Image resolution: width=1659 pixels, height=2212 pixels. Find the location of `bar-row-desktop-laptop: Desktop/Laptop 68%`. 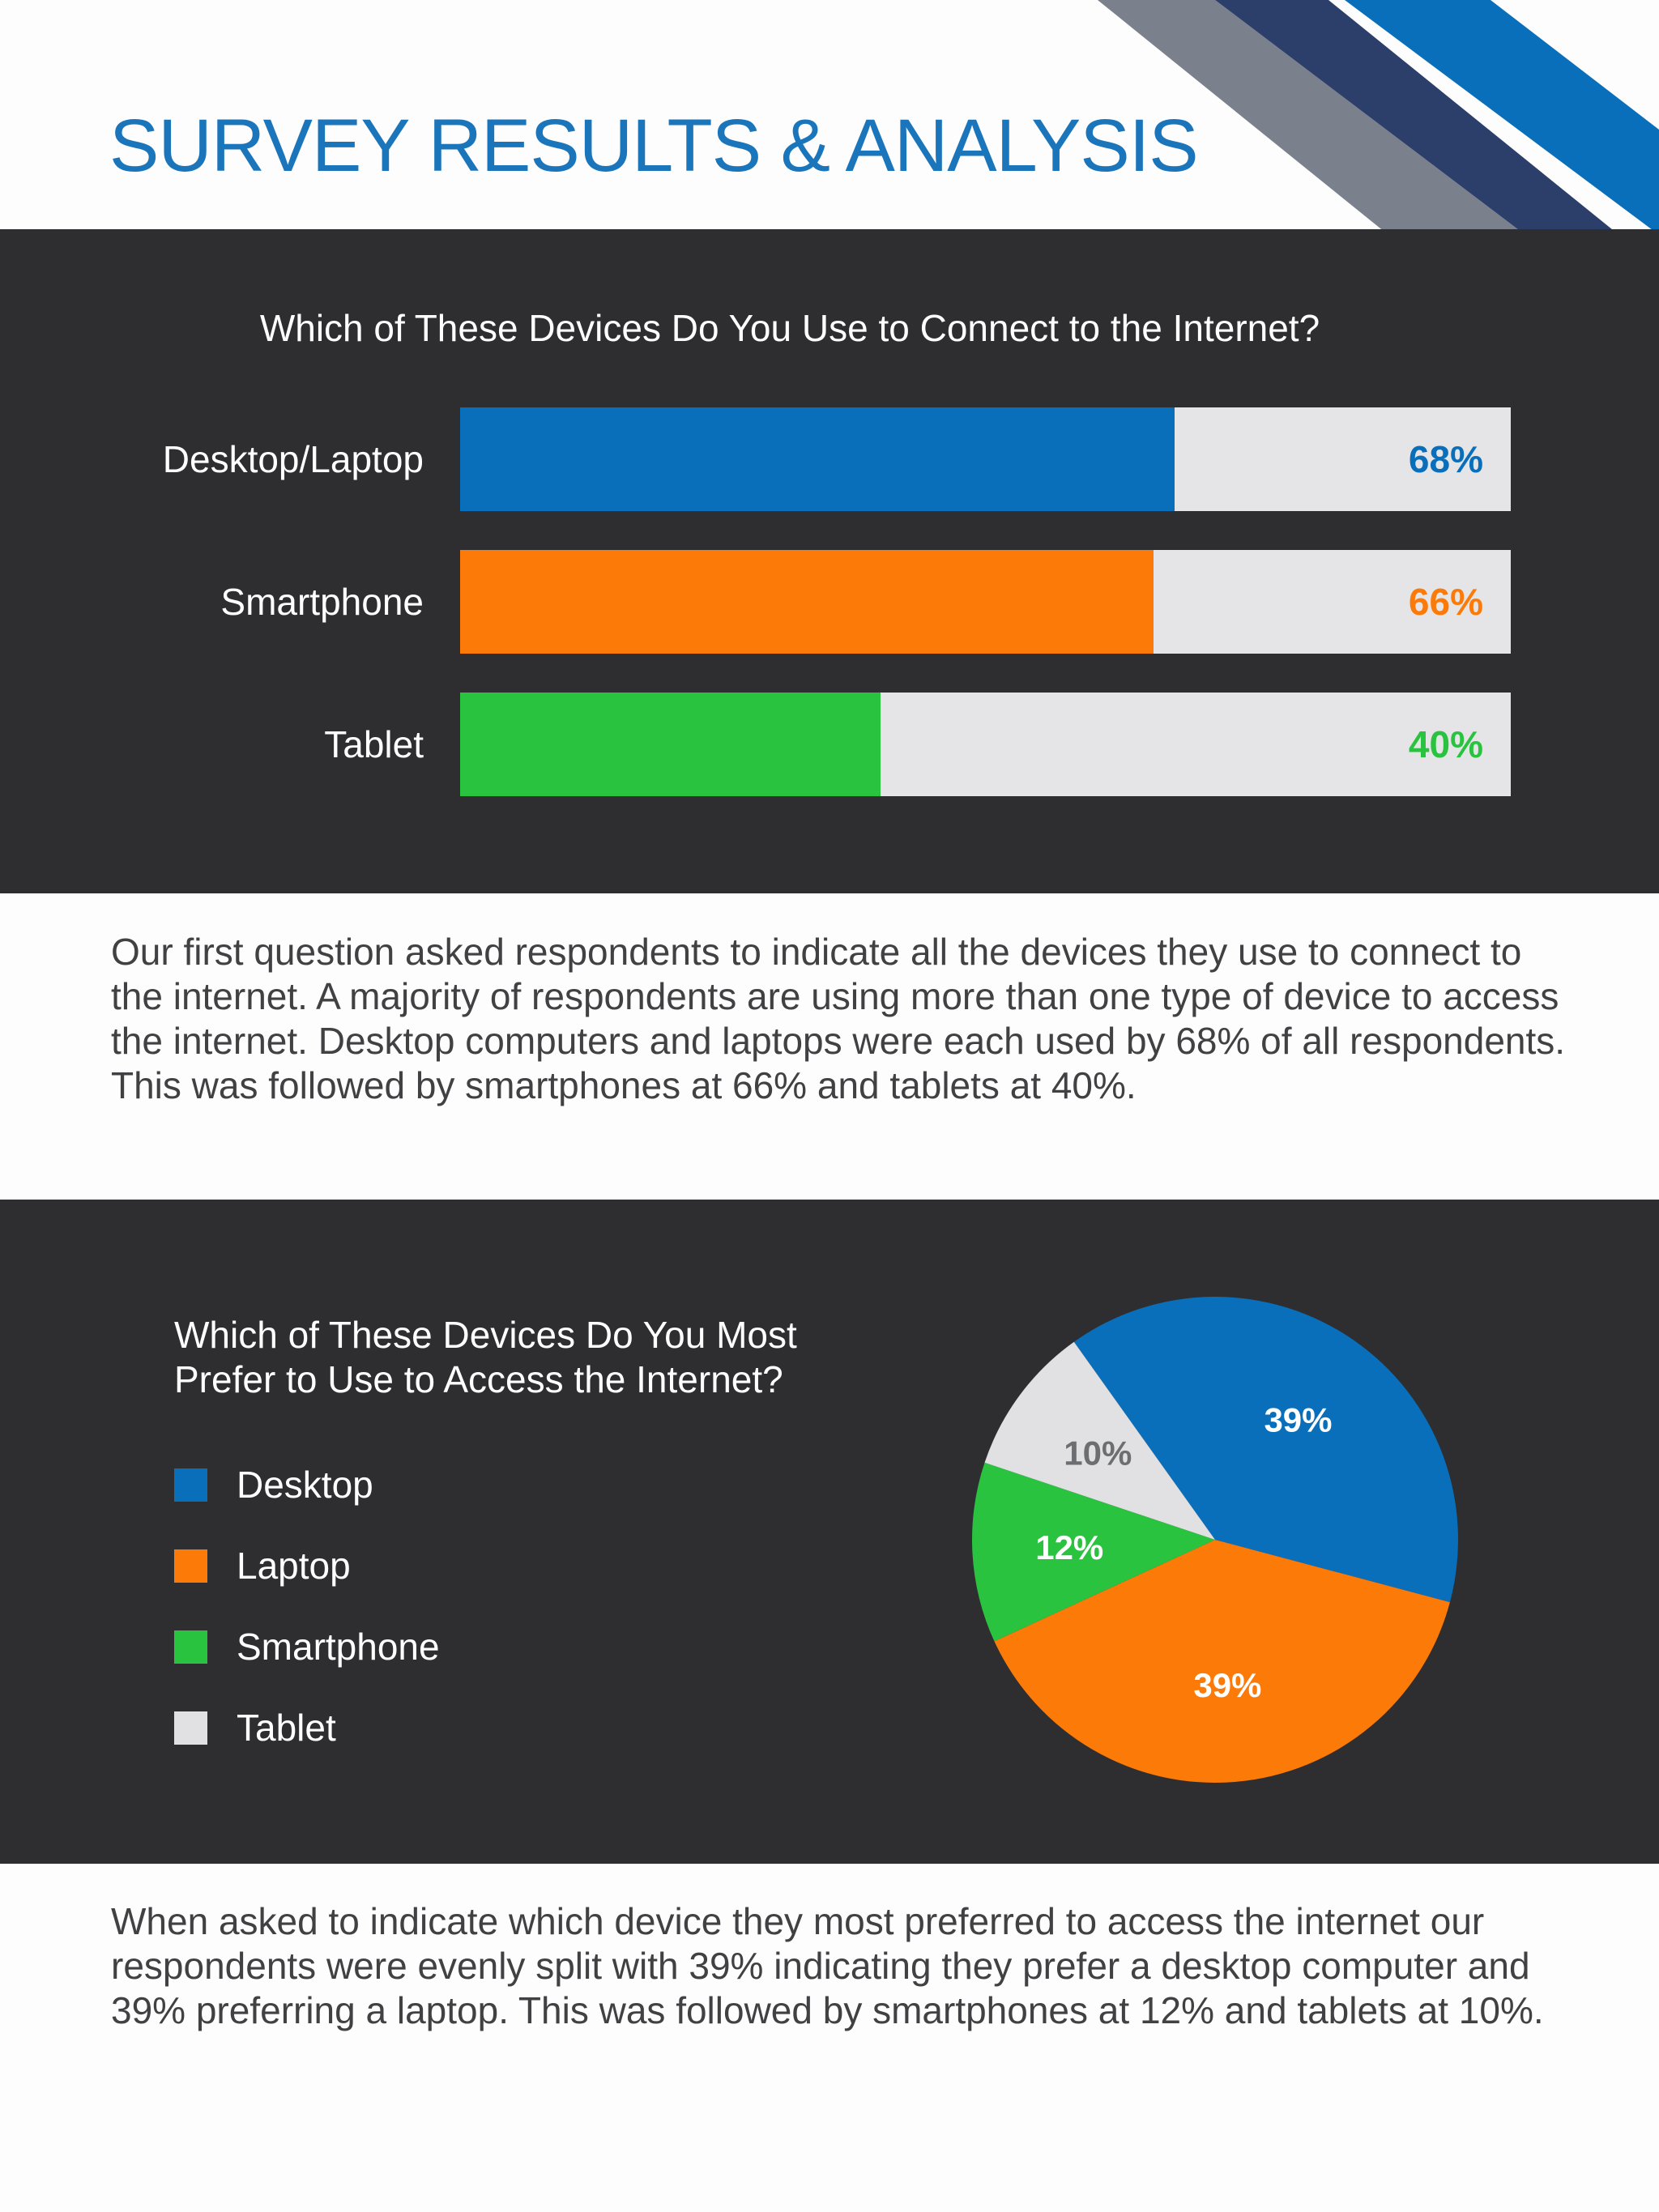

bar-row-desktop-laptop: Desktop/Laptop 68% is located at coordinates (829, 459).